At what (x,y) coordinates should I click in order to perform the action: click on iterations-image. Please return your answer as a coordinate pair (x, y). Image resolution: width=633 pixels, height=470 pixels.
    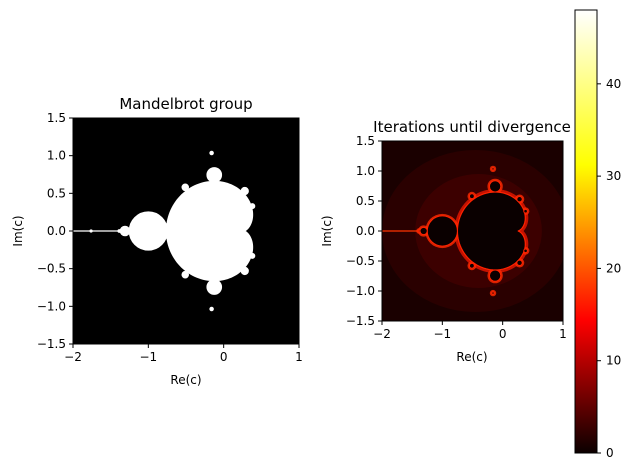
    Looking at the image, I should click on (472, 231).